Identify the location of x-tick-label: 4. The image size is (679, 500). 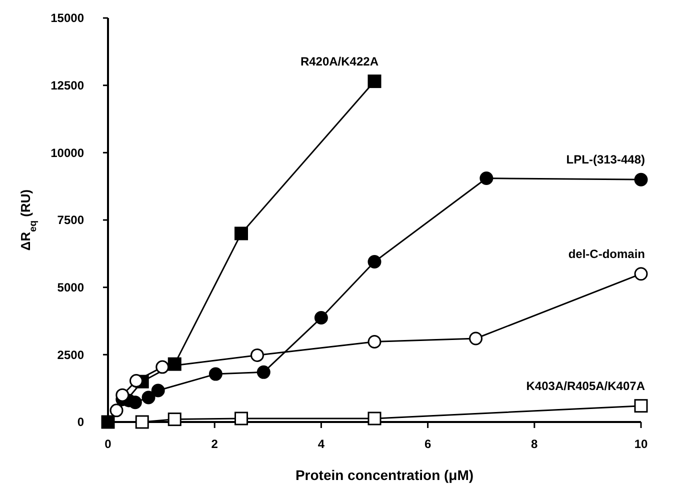
(321, 444).